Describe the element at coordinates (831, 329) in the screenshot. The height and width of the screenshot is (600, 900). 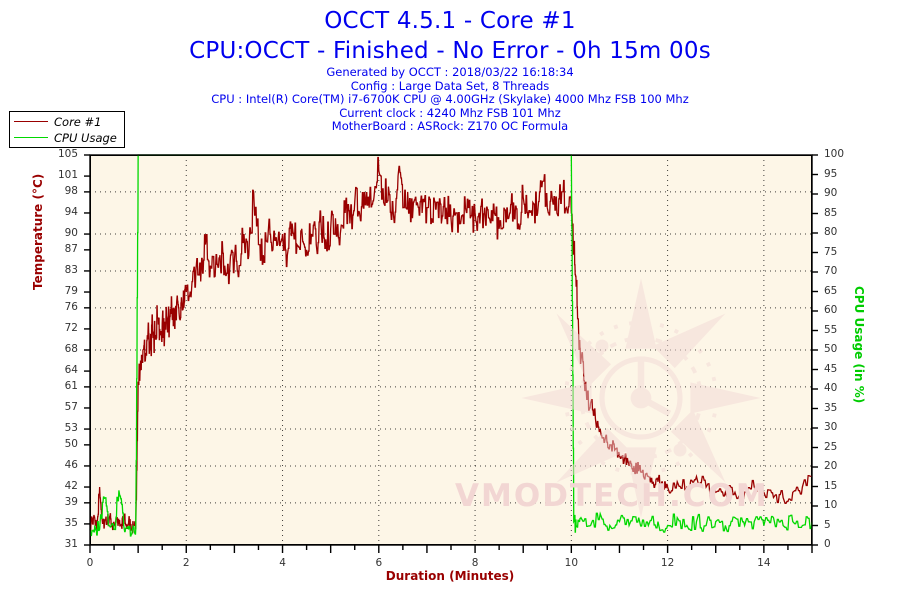
I see `y-axis-right-tick-label: 55` at that location.